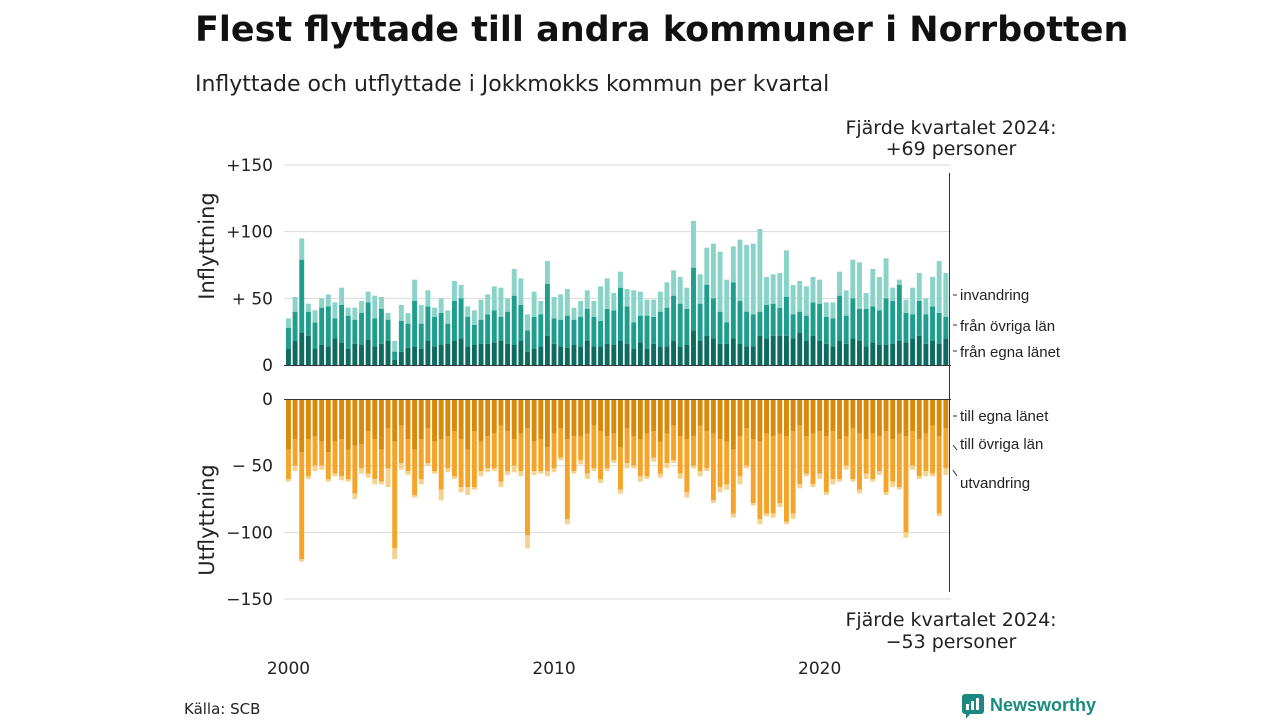  I want to click on x-tick-label: 2000, so click(288, 669).